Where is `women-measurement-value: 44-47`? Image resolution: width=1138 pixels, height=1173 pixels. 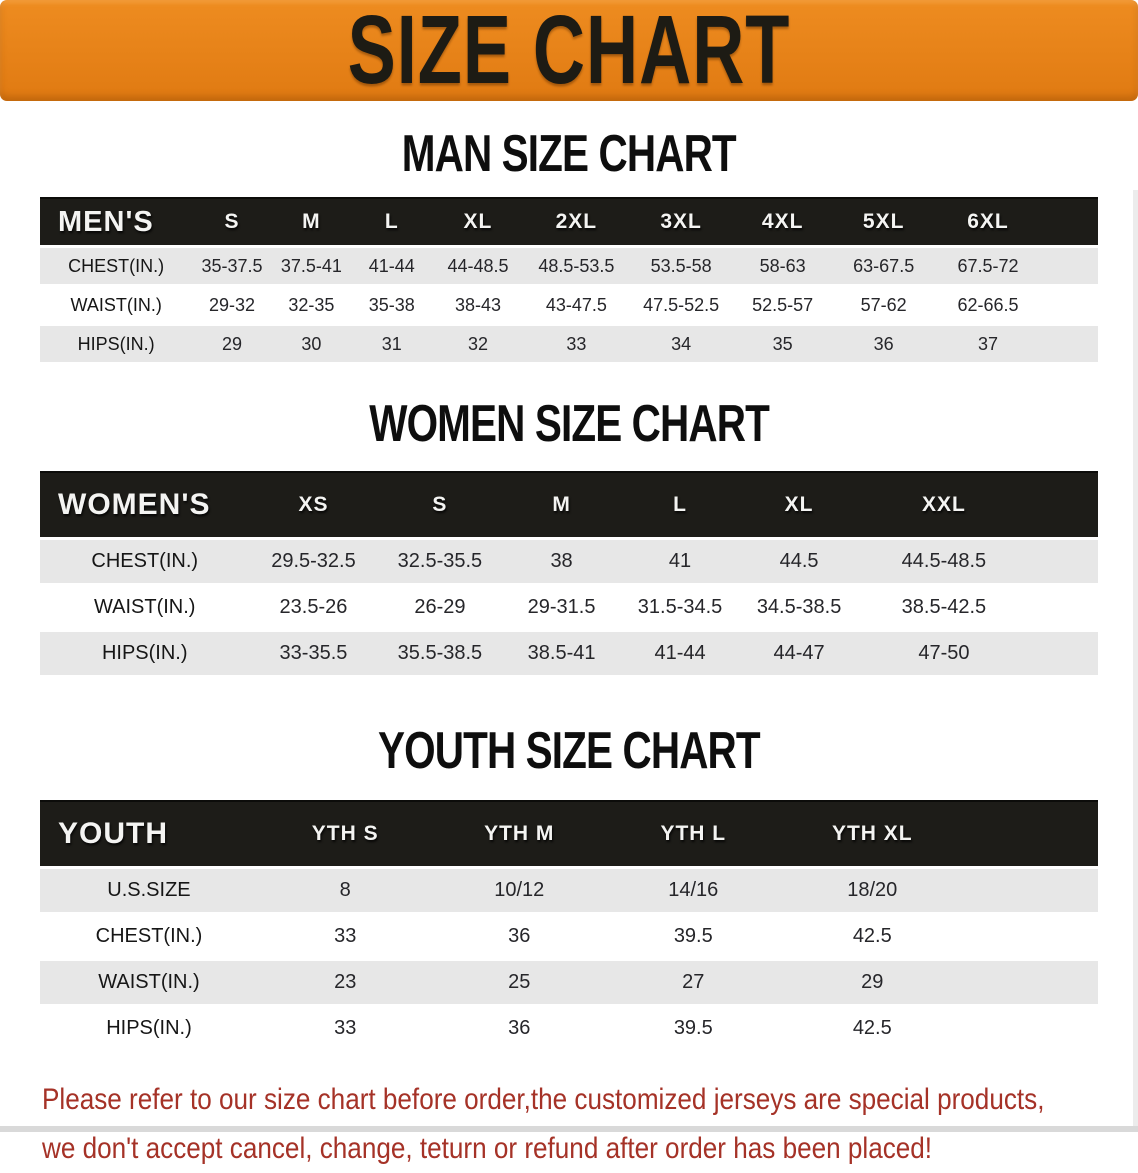
women-measurement-value: 44-47 is located at coordinates (799, 654).